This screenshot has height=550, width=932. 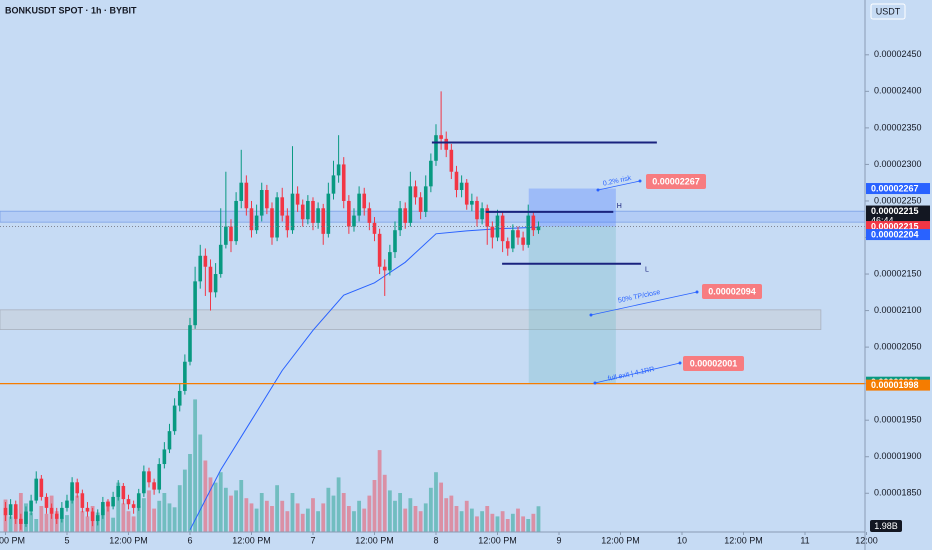 What do you see at coordinates (647, 270) in the screenshot?
I see `level-label: L` at bounding box center [647, 270].